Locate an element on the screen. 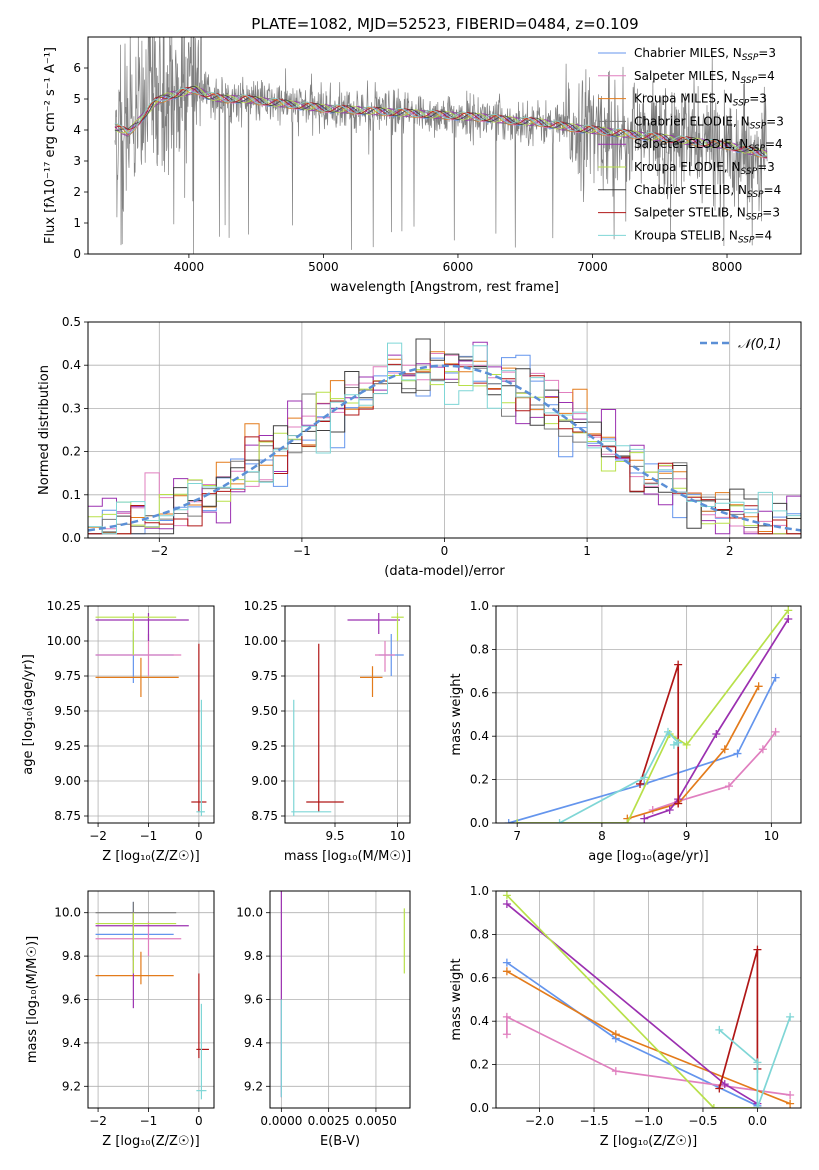 Image resolution: width=819 pixels, height=1170 pixels. y-tick-label: 0.6 is located at coordinates (479, 978).